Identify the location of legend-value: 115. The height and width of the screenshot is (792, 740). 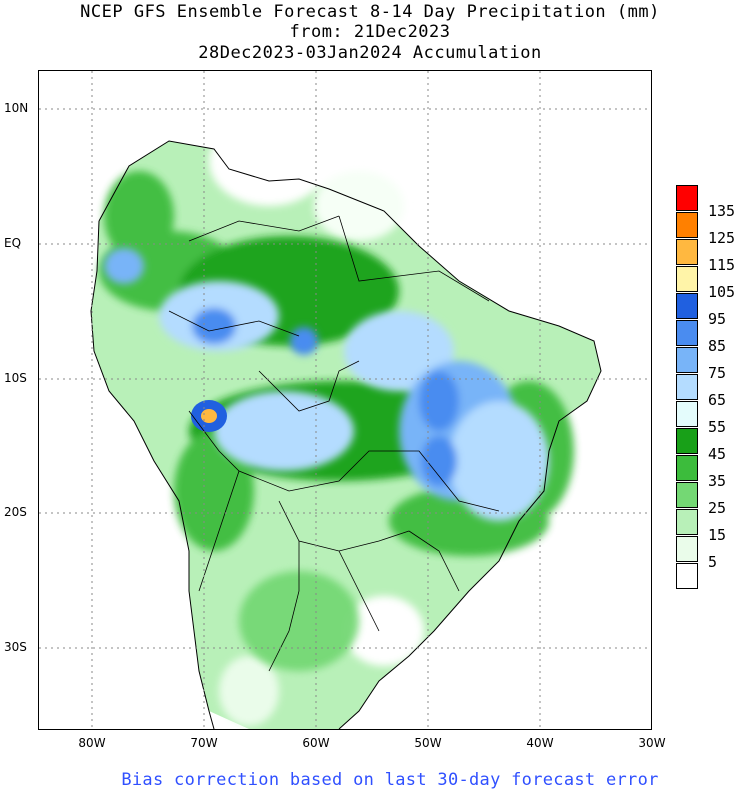
(722, 265).